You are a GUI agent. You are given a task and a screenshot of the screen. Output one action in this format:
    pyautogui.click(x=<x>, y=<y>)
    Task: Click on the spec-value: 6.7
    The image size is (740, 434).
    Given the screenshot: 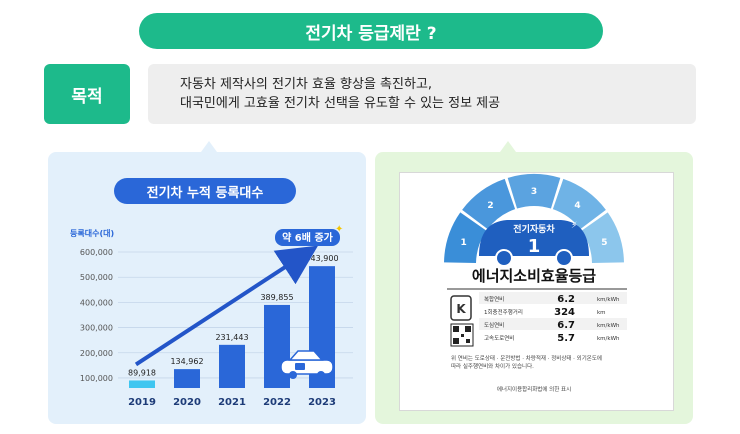 What is the action you would take?
    pyautogui.click(x=566, y=325)
    